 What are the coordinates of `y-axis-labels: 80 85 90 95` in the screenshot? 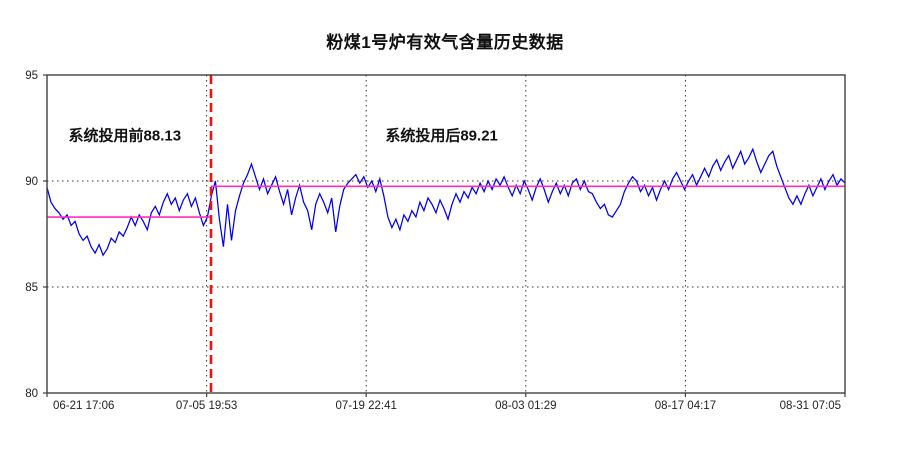 It's located at (31, 235).